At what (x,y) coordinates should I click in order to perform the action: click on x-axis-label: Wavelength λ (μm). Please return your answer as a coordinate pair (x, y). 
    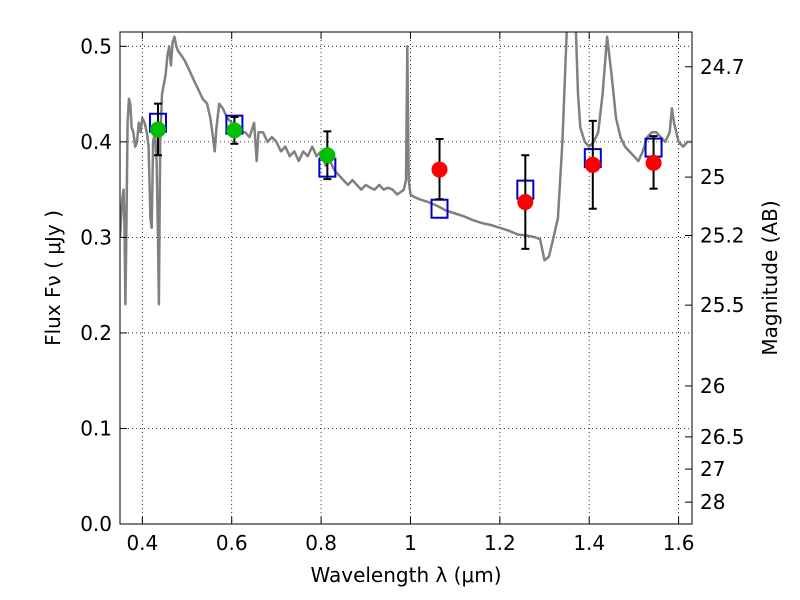
    Looking at the image, I should click on (405, 575).